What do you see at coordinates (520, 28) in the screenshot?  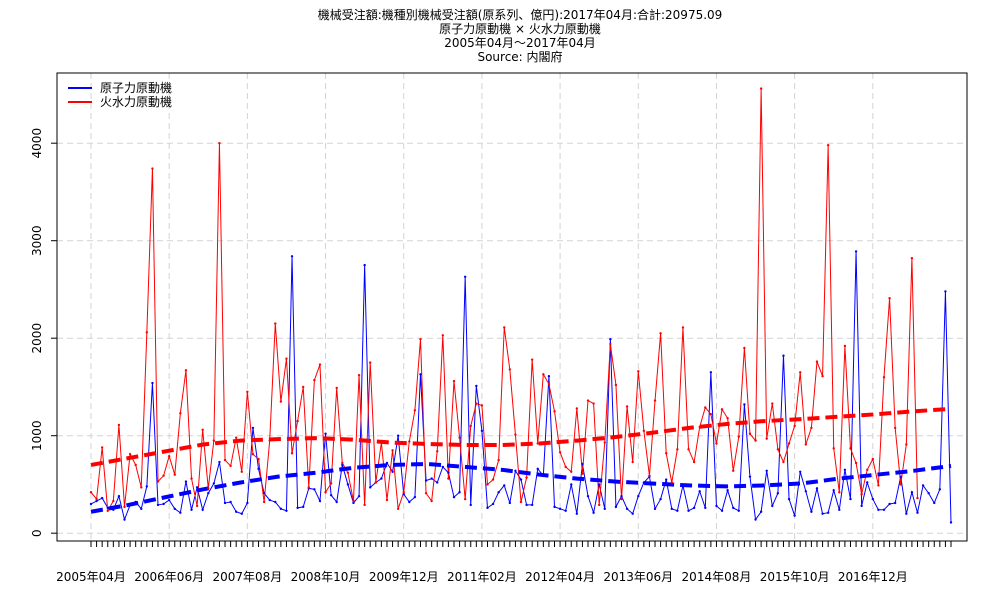 I see `chart-subtitle-series: 原子力原動機 × 火水力原動機` at bounding box center [520, 28].